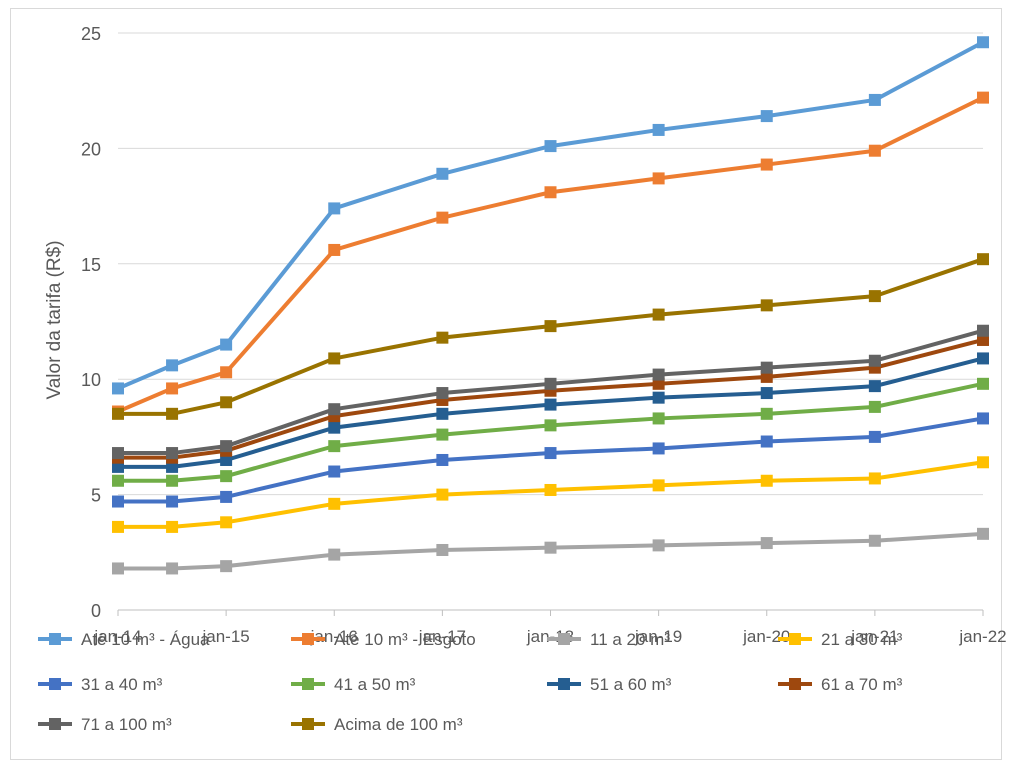  I want to click on legend-label: 21 a 30 m³, so click(862, 639).